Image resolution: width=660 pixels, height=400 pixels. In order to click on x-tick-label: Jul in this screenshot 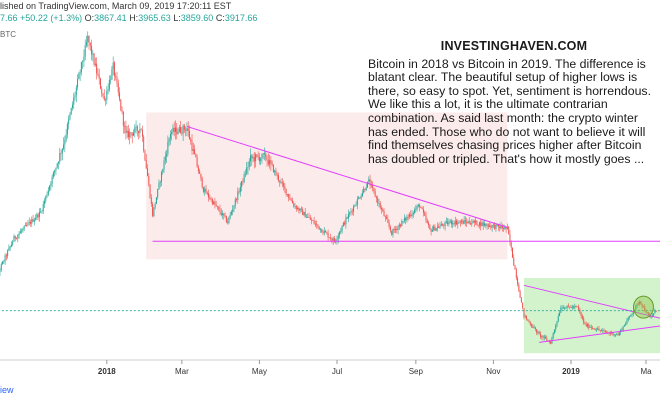, I will do `click(337, 371)`.